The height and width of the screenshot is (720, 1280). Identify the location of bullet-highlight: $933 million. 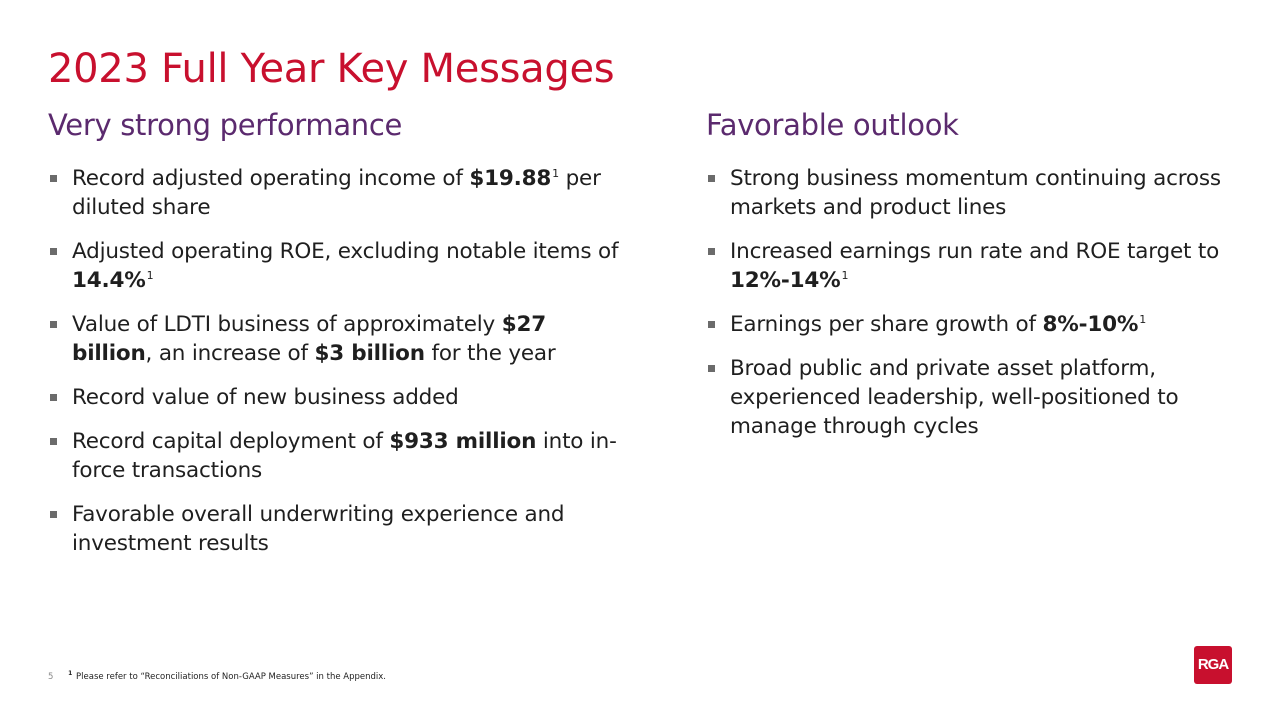
(463, 441).